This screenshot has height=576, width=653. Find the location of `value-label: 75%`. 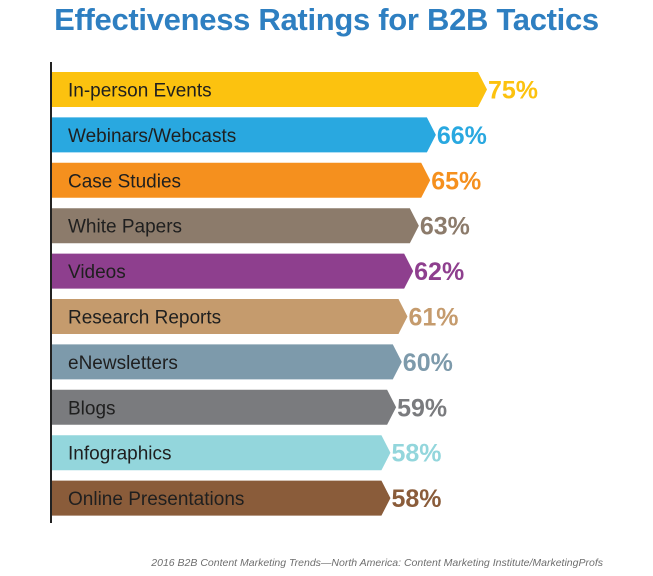

value-label: 75% is located at coordinates (513, 91).